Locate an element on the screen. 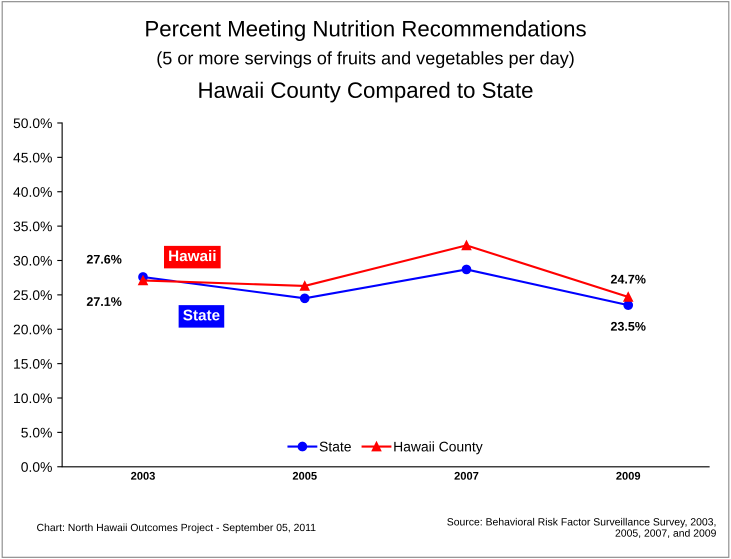  y-tick-label: 0.0% is located at coordinates (36, 467).